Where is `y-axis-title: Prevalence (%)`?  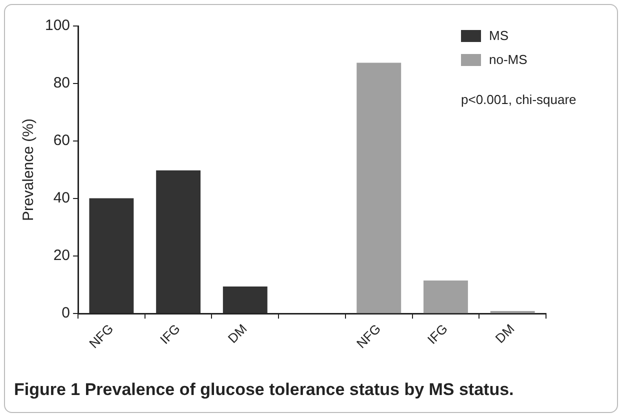
y-axis-title: Prevalence (%) is located at coordinates (29, 170).